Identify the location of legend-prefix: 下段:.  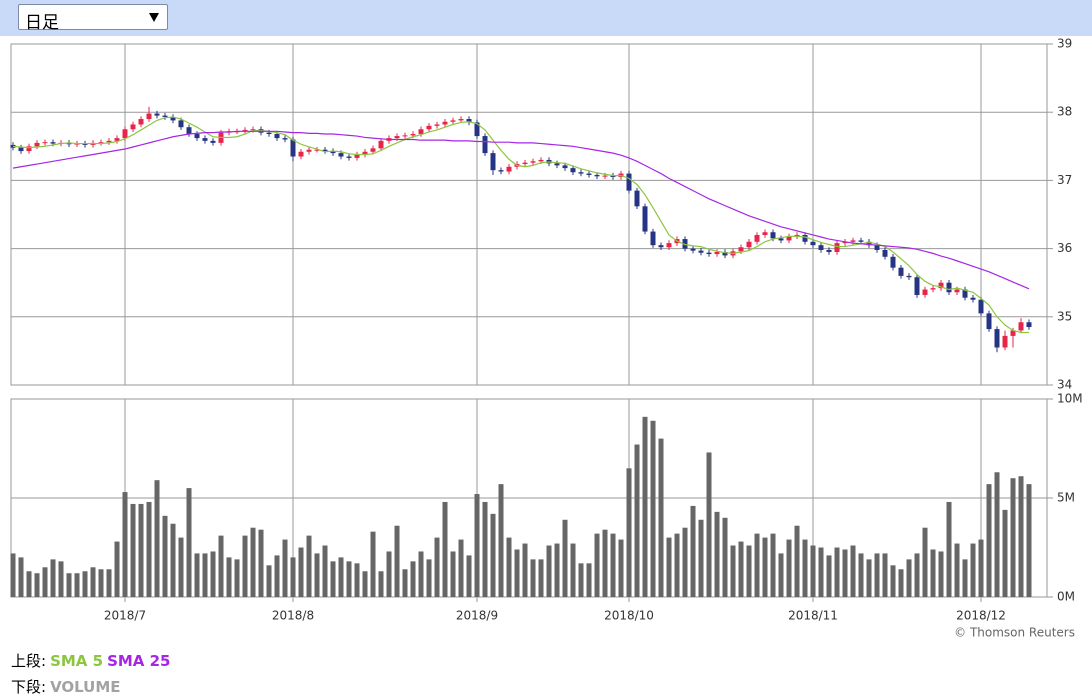
(29, 687).